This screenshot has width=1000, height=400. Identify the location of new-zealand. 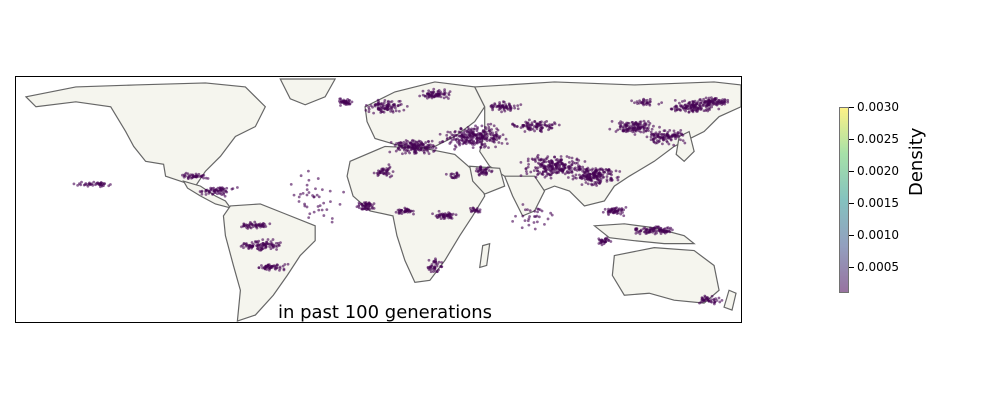
(730, 300).